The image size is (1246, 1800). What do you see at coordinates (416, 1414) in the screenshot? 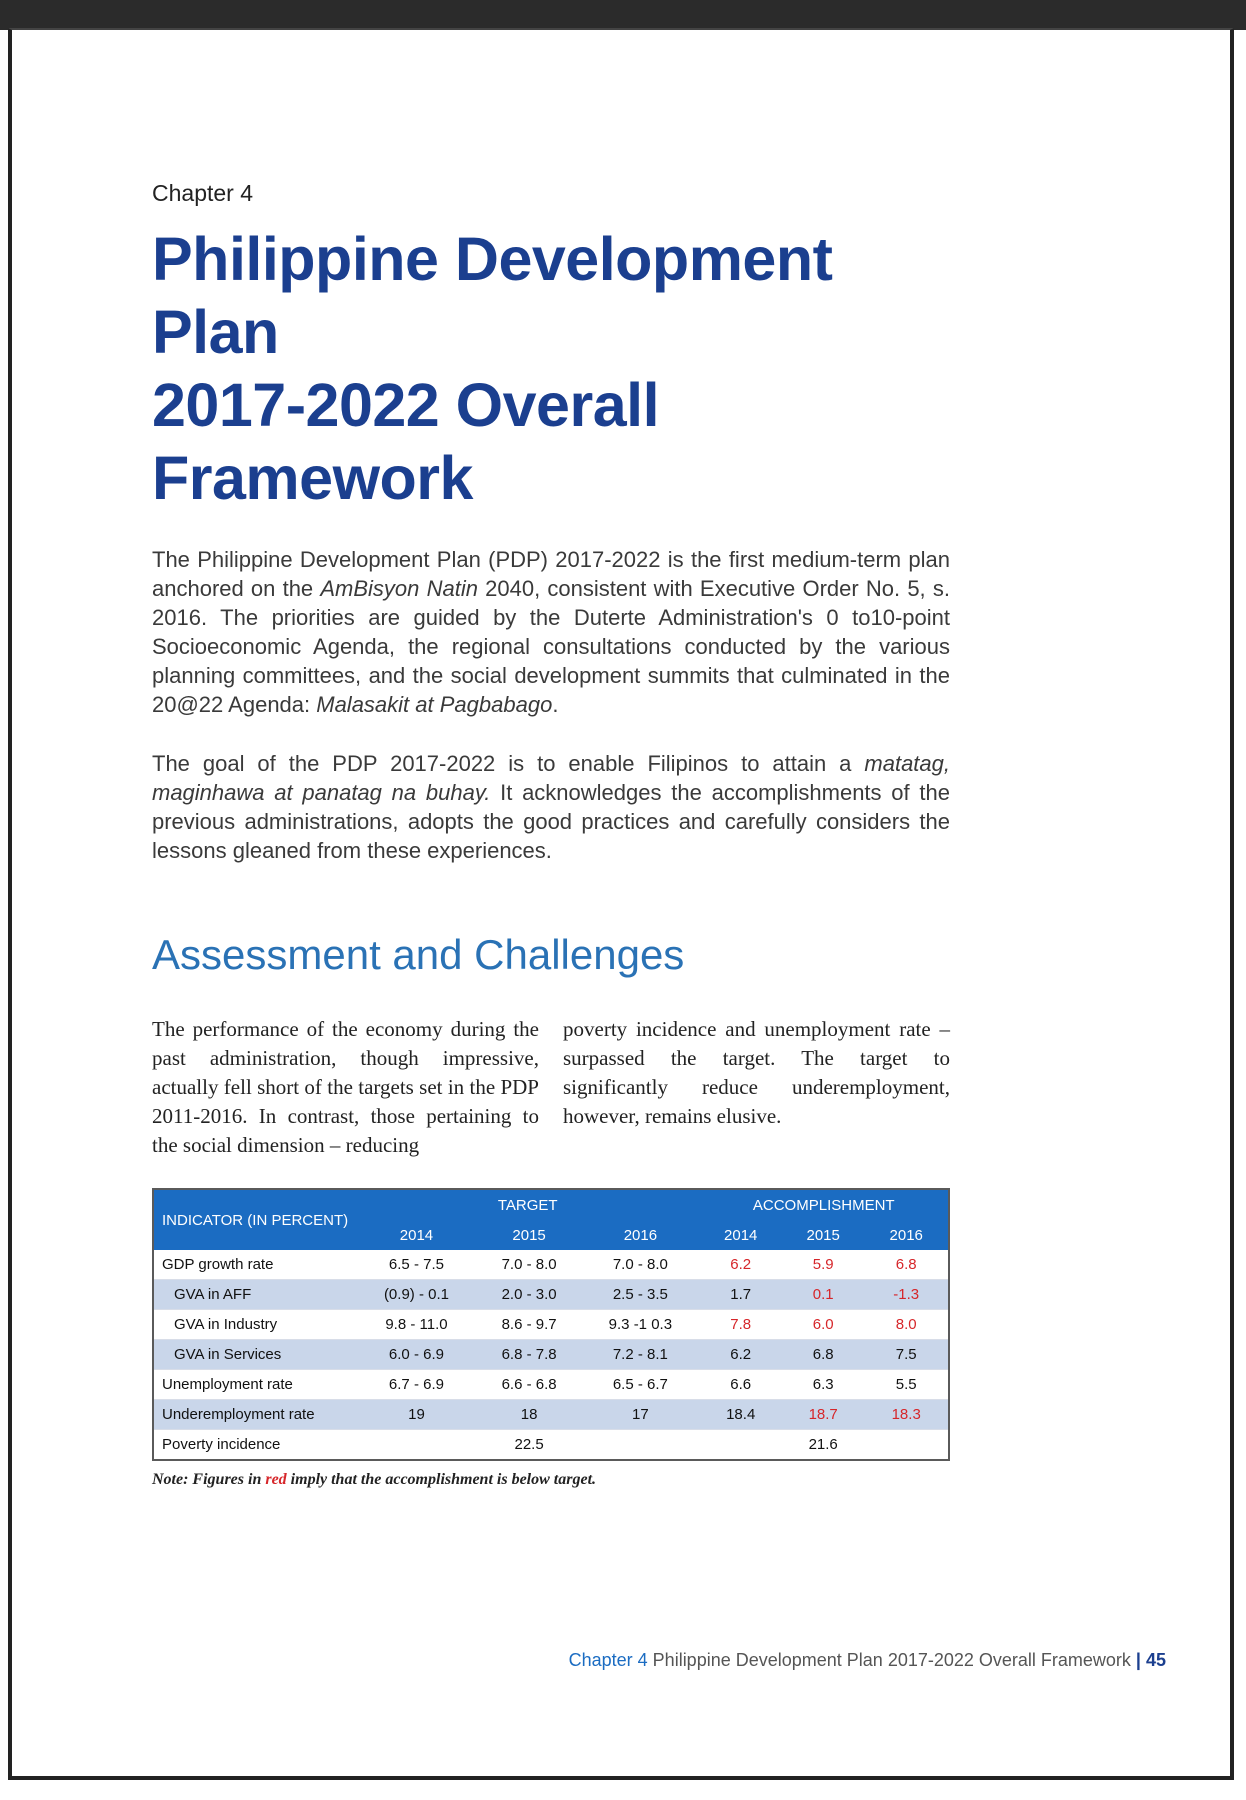
I see `table-cell: 19` at bounding box center [416, 1414].